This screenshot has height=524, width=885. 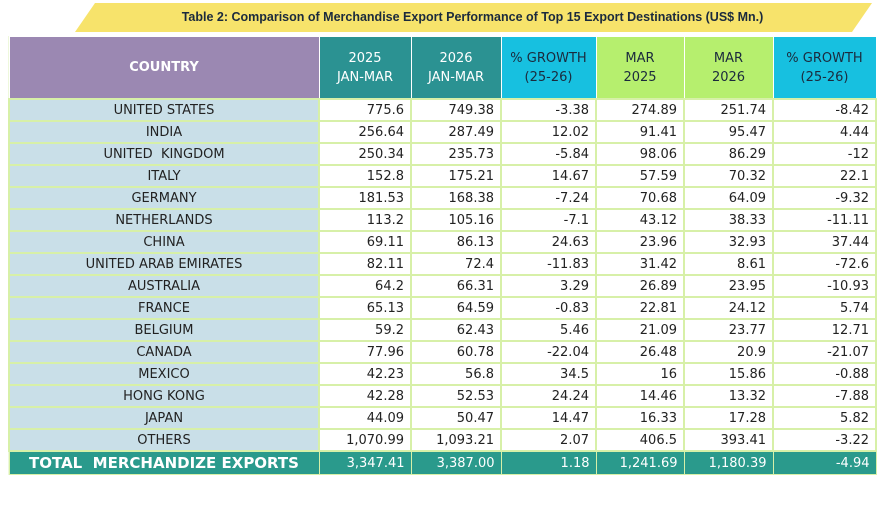 What do you see at coordinates (456, 176) in the screenshot?
I see `value-cell: 175.21` at bounding box center [456, 176].